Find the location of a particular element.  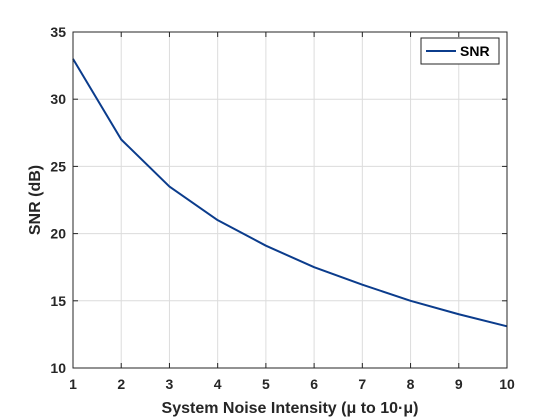

x-tick-label: 9 is located at coordinates (459, 384).